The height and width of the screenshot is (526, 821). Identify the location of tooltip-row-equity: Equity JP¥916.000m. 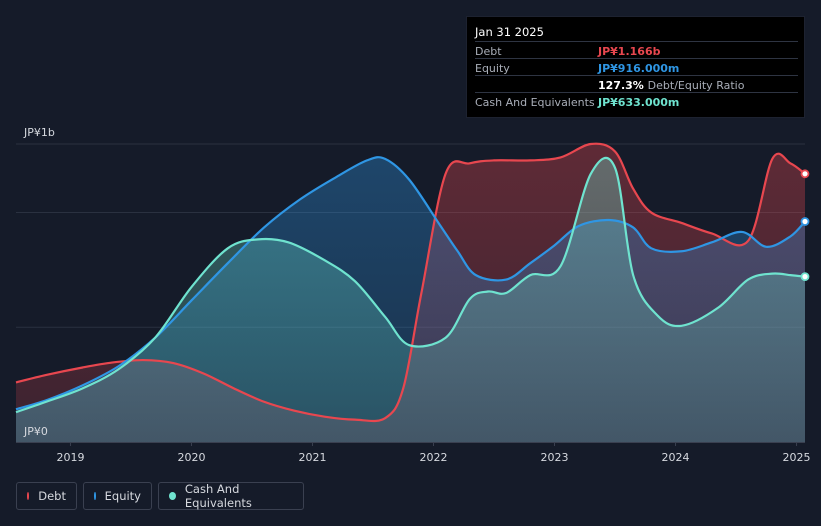
(636, 67).